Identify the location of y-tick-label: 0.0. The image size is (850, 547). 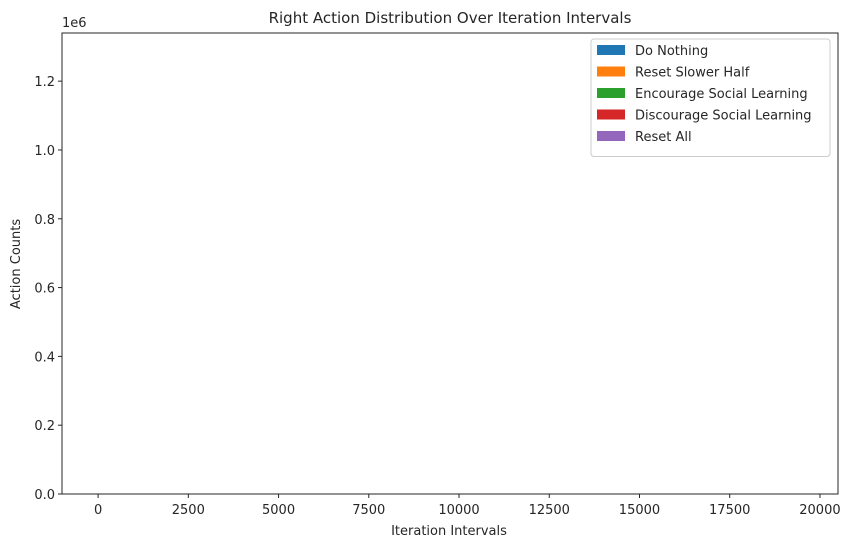
(44, 495).